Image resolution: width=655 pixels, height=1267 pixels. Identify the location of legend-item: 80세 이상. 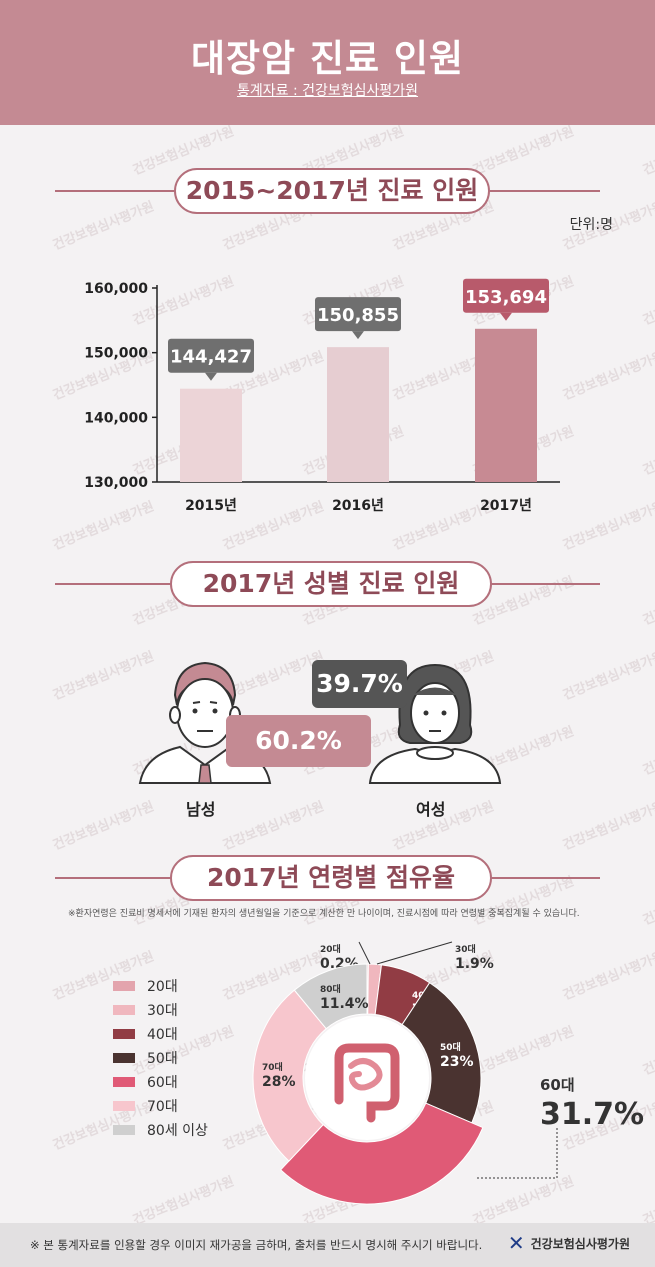
(160, 1130).